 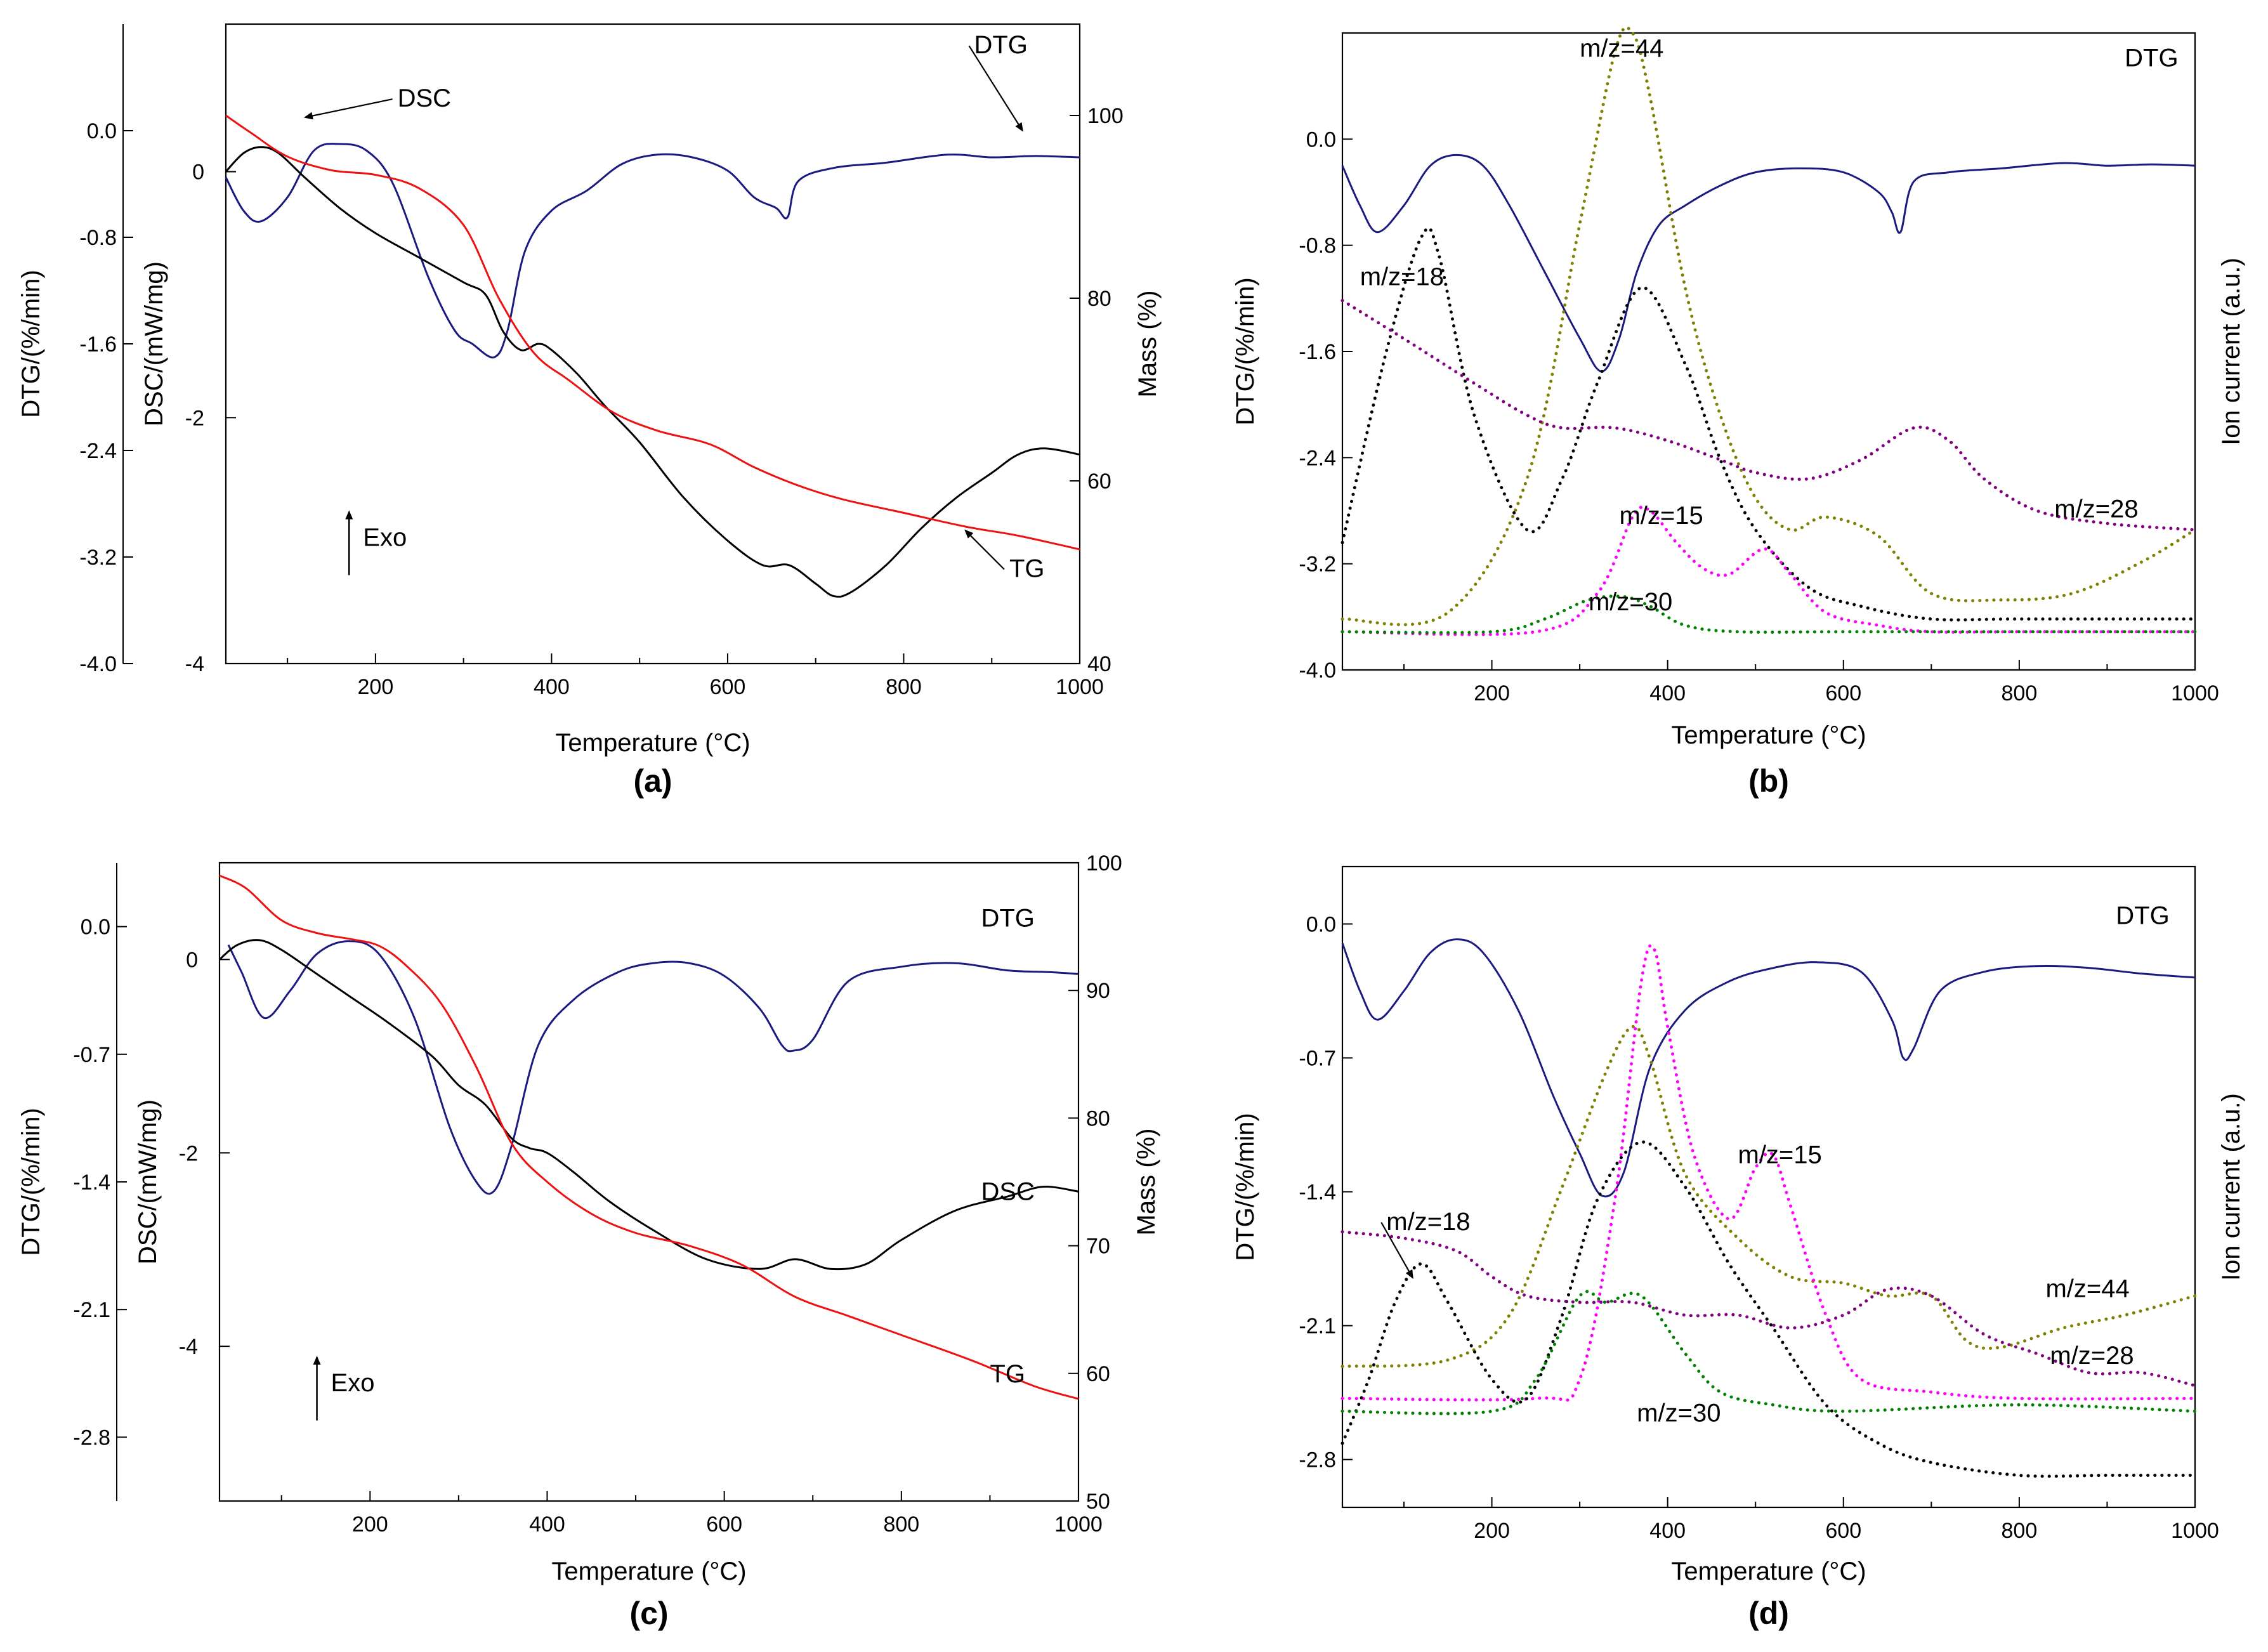 I want to click on annotation-m-z-18: m/z=18, so click(x=1428, y=1222).